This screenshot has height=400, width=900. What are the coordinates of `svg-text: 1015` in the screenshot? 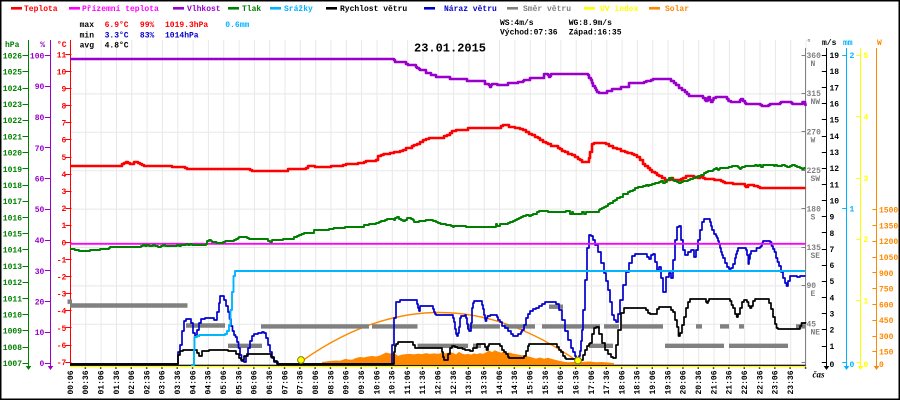 It's located at (12, 235).